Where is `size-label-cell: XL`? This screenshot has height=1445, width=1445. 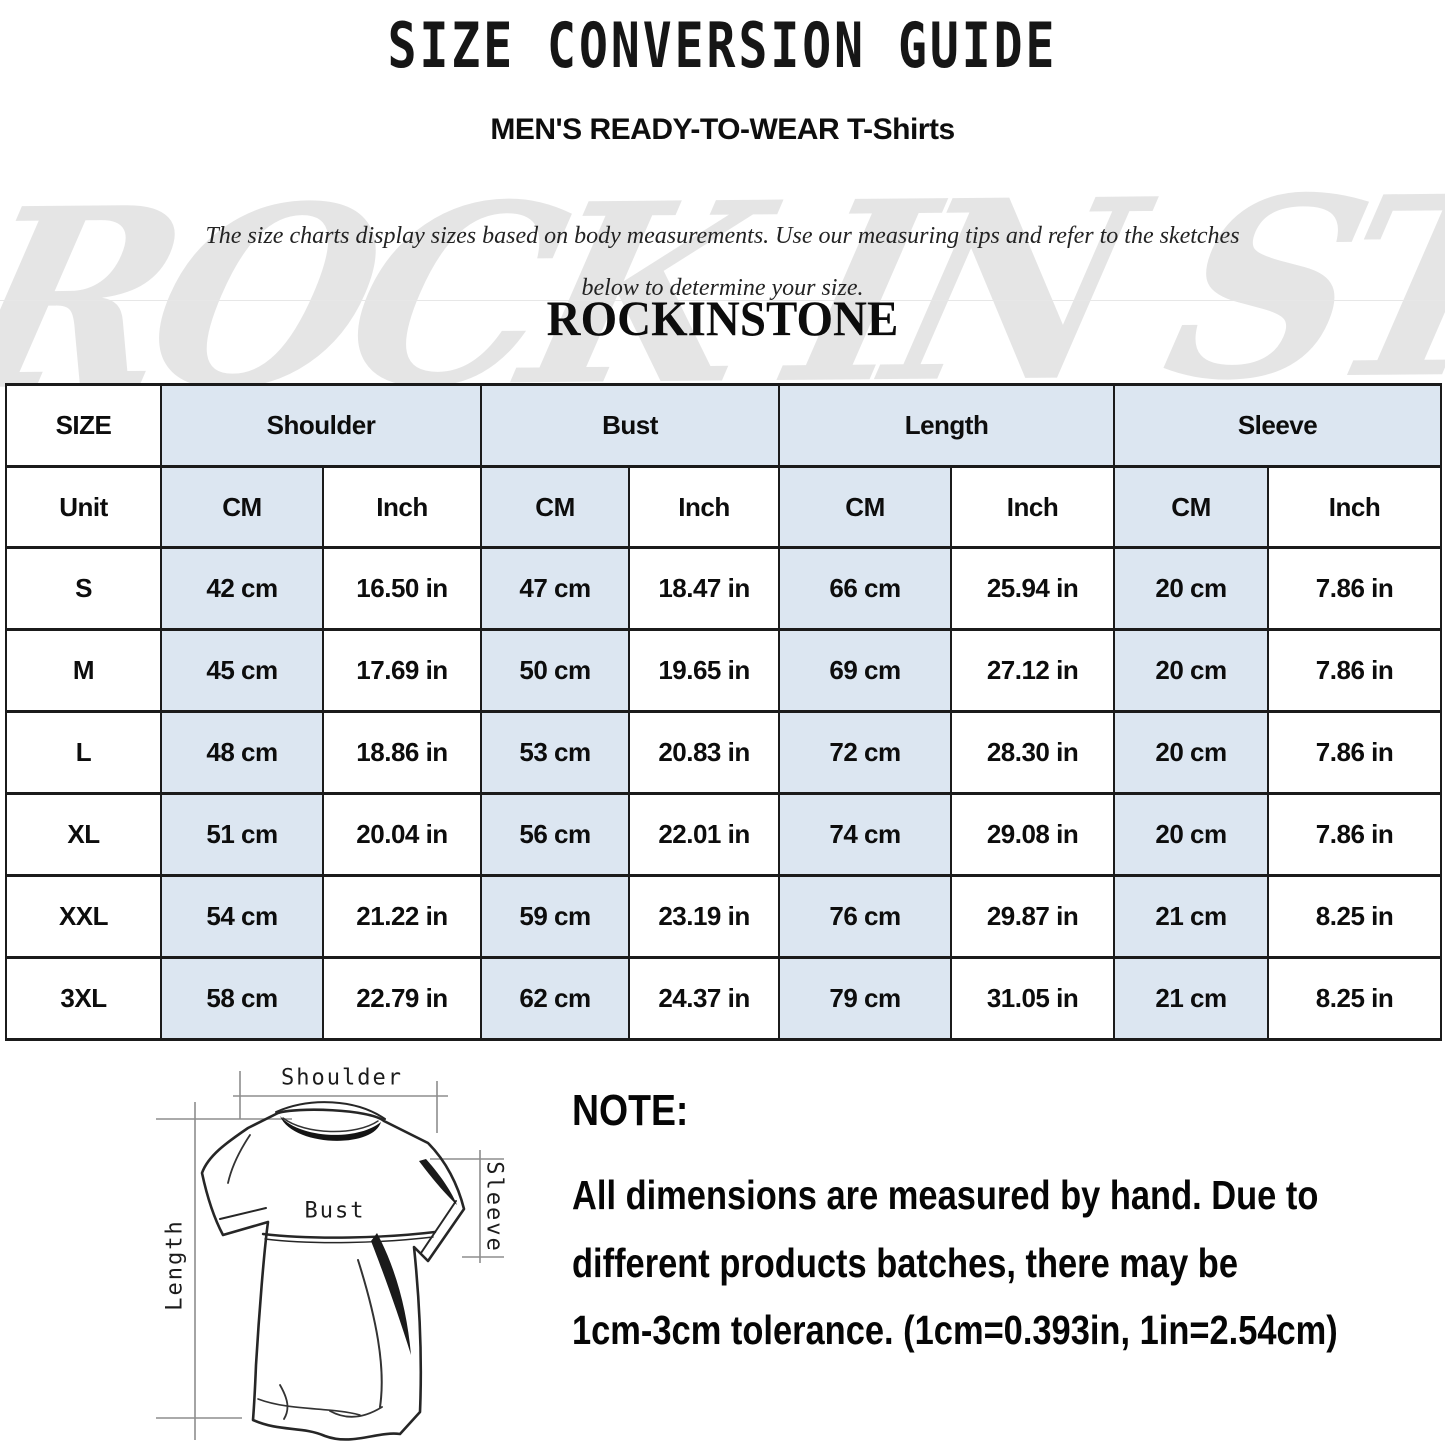 size-label-cell: XL is located at coordinates (83, 834).